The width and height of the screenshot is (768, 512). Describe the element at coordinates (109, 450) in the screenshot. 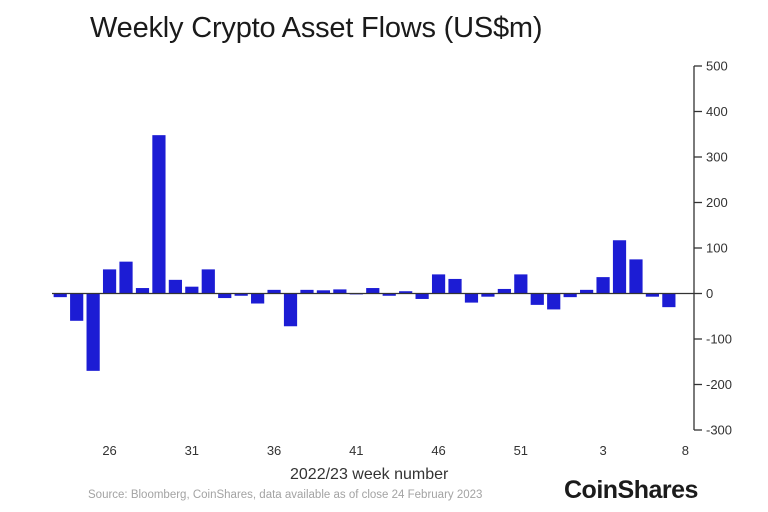

I see `x-tick-label: 26` at that location.